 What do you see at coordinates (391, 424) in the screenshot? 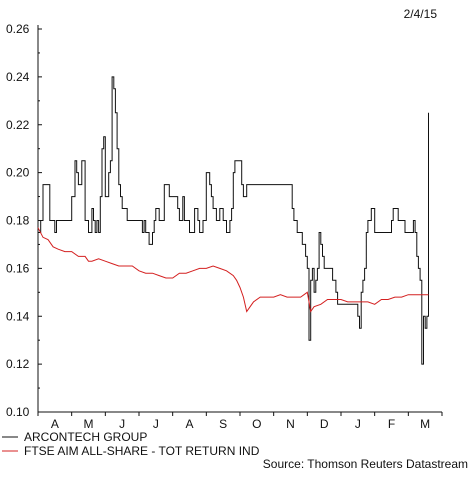
I see `x-tick-label: F` at bounding box center [391, 424].